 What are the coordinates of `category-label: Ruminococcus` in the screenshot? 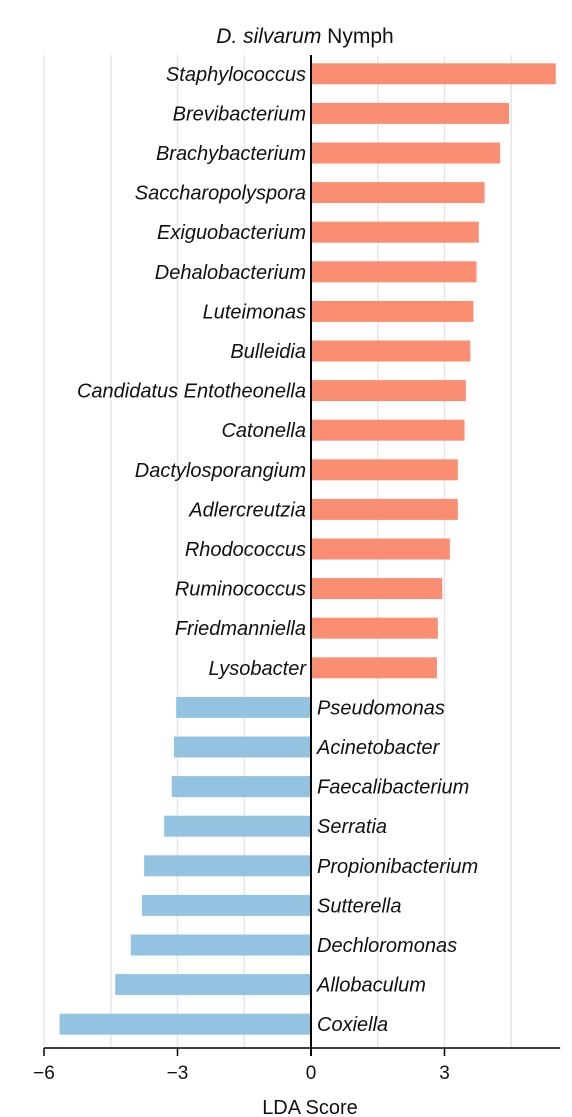 It's located at (240, 590).